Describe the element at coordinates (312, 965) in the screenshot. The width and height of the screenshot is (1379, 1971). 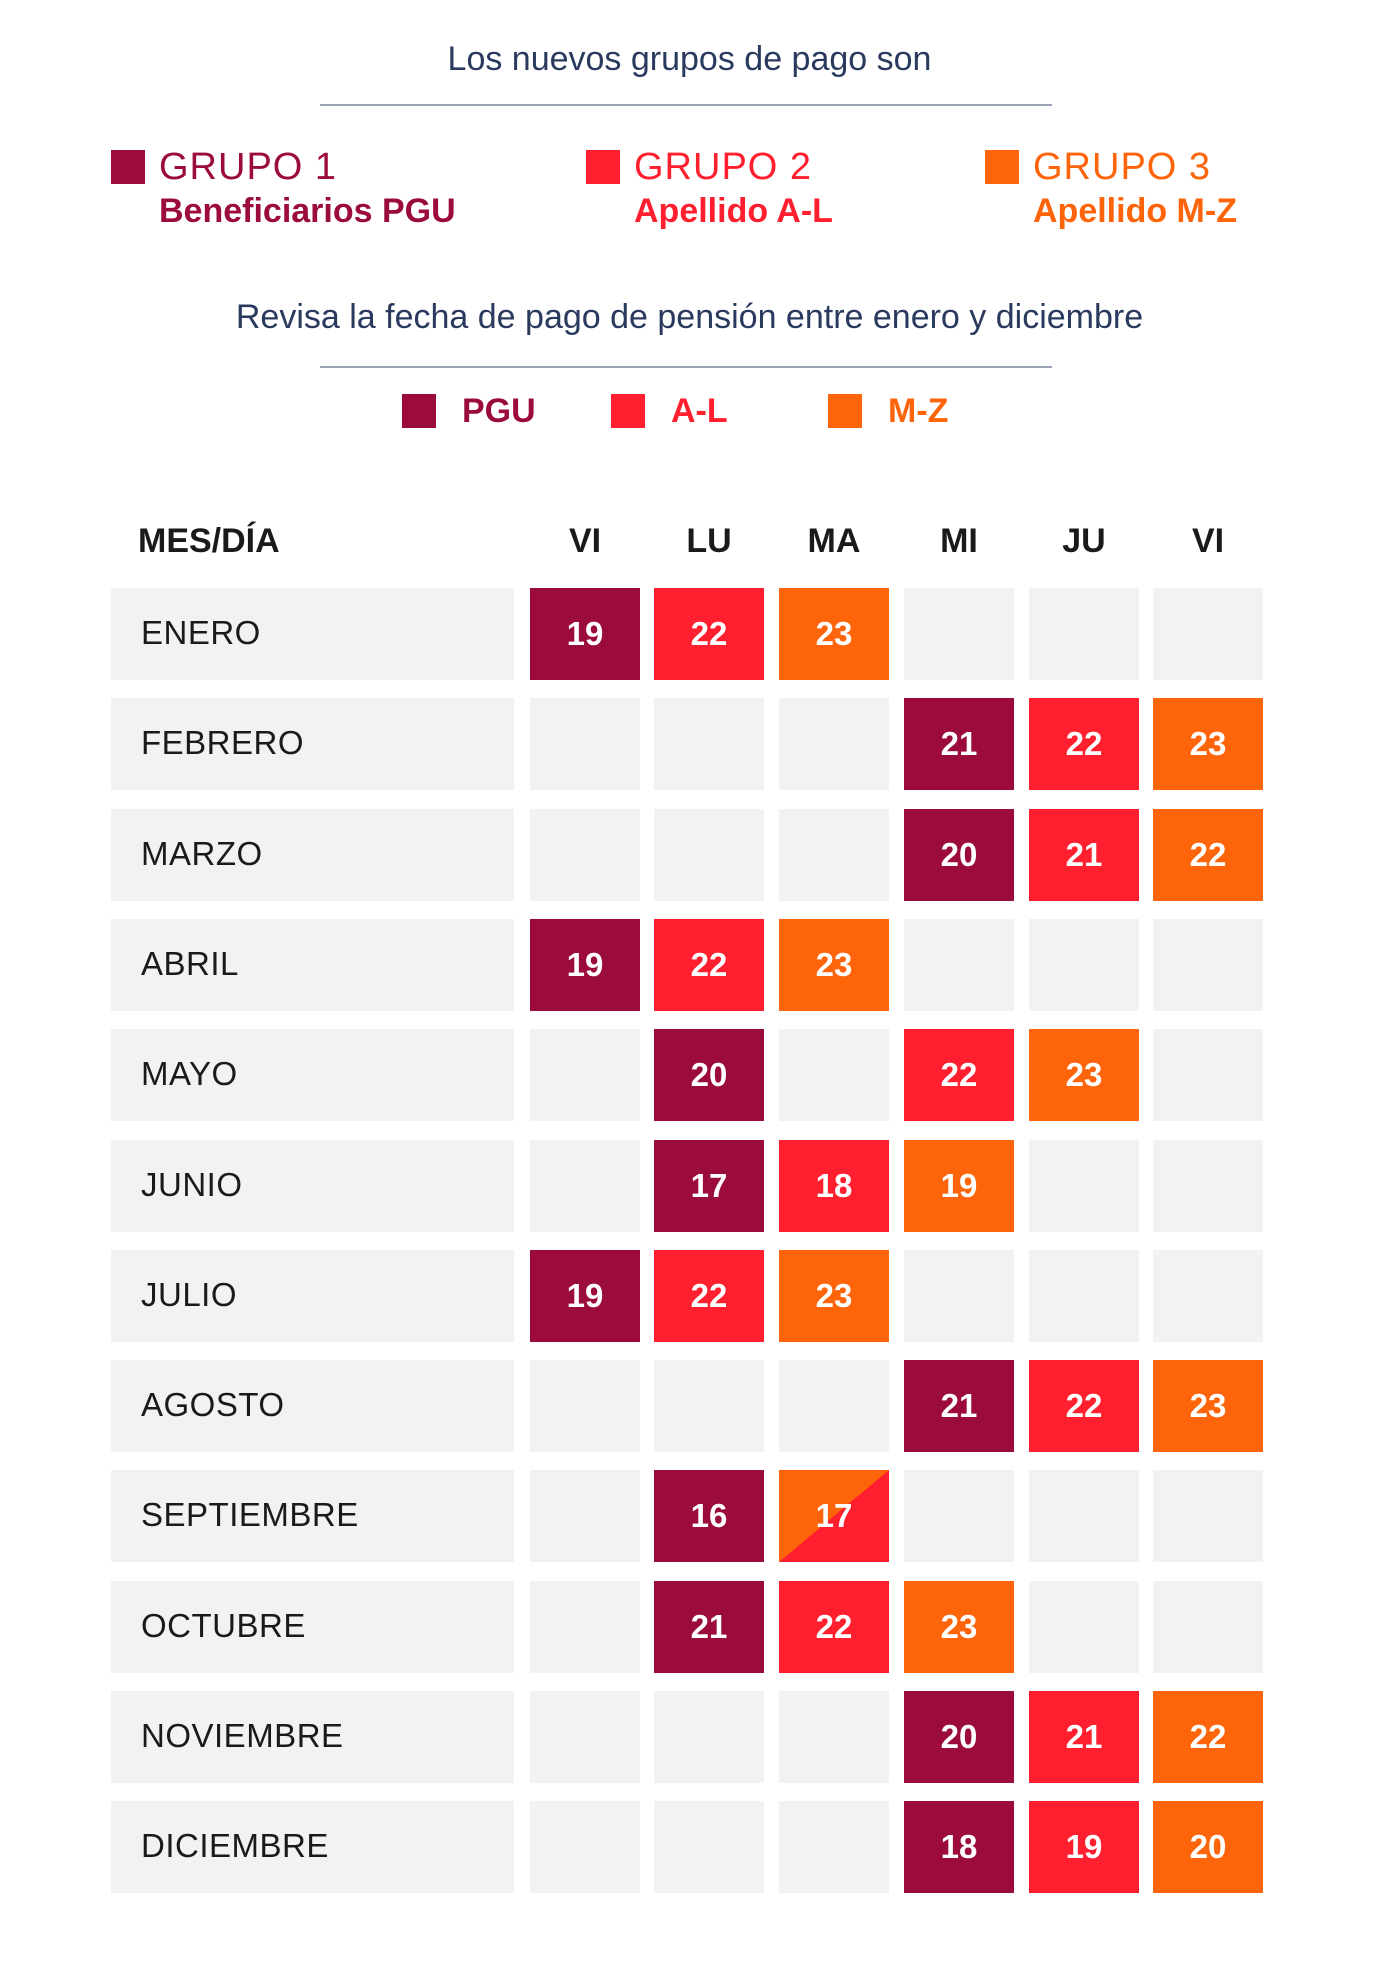
I see `month-row-label: ABRIL` at that location.